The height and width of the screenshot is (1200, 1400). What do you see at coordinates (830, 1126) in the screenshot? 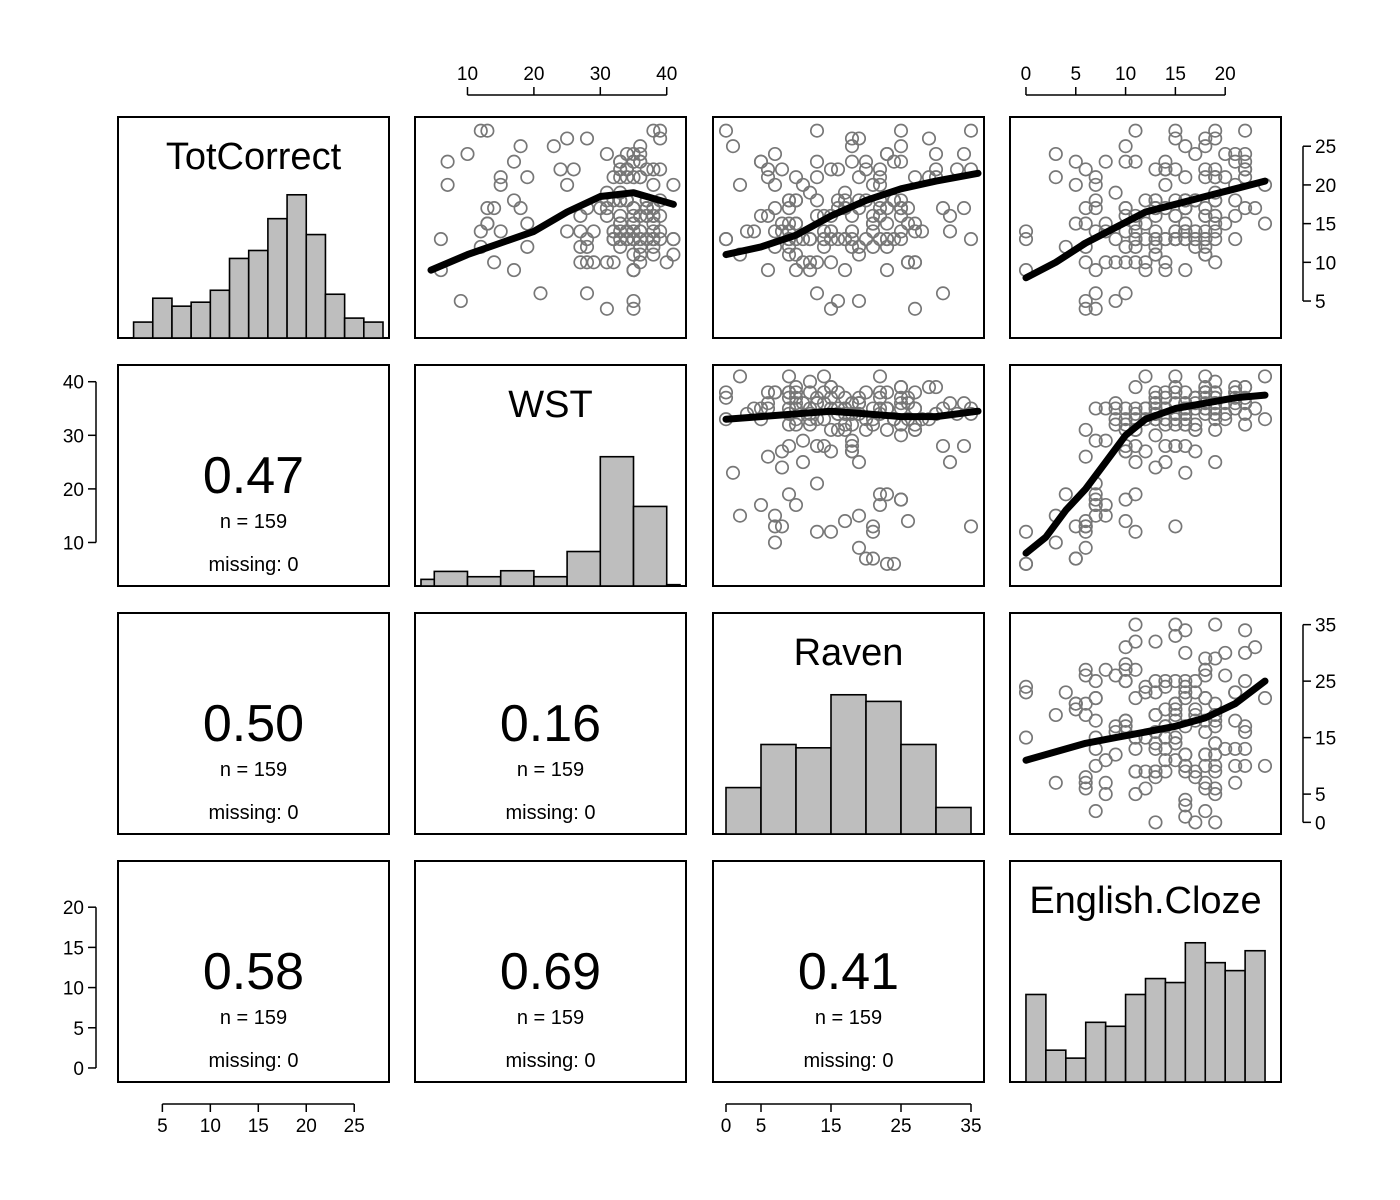
I see `x-tick-label-Raven: 15` at bounding box center [830, 1126].